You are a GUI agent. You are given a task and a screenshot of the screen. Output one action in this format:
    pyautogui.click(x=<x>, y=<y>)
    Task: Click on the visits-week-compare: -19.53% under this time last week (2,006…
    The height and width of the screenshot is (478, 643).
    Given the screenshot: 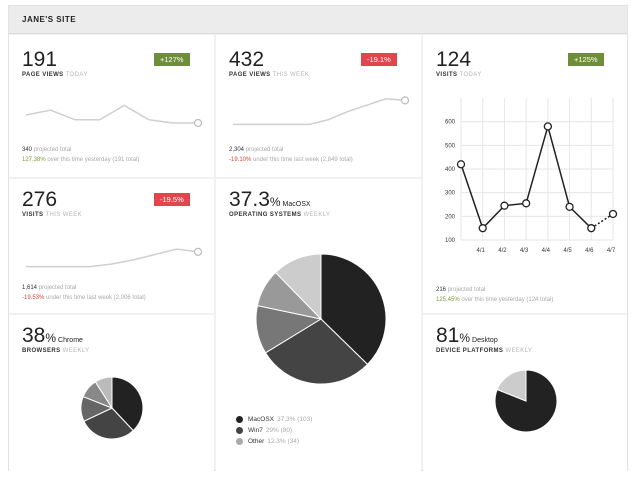 What is the action you would take?
    pyautogui.click(x=84, y=298)
    